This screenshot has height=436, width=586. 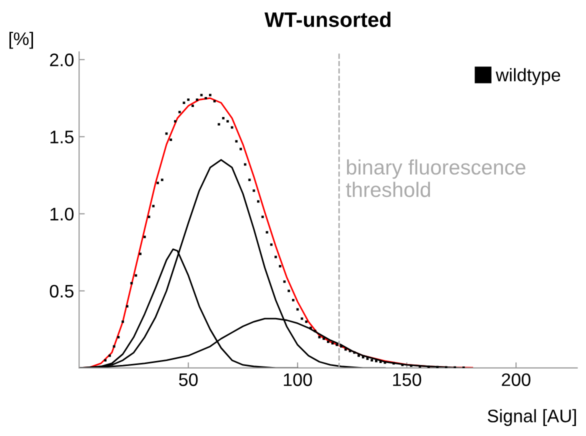 I want to click on x-axis-title: Signal [AU], so click(x=532, y=417).